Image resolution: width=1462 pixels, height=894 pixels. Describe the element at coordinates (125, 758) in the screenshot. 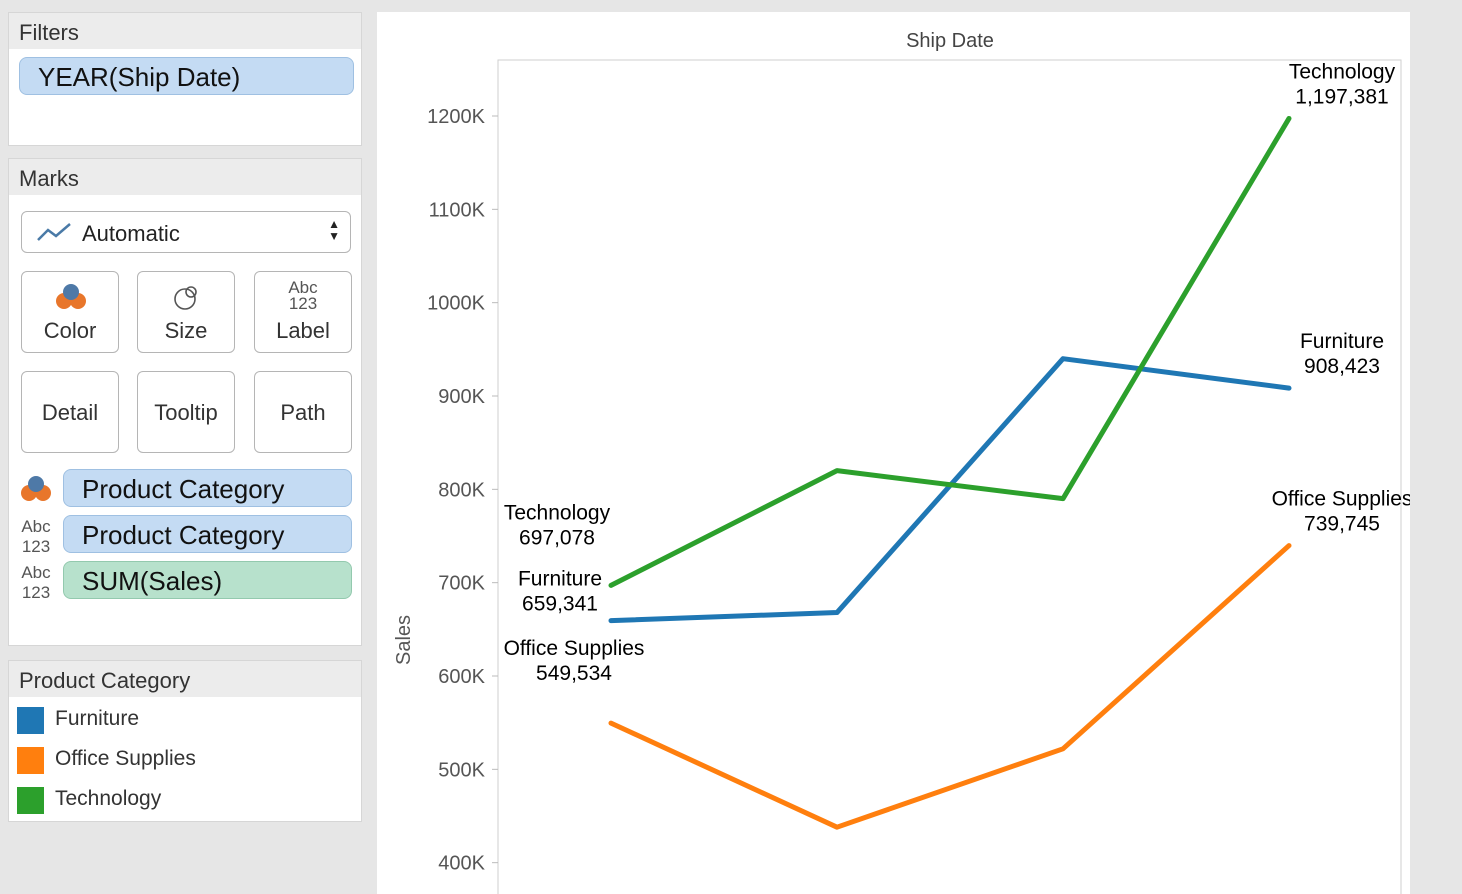

I see `legend-label: Office Supplies` at that location.